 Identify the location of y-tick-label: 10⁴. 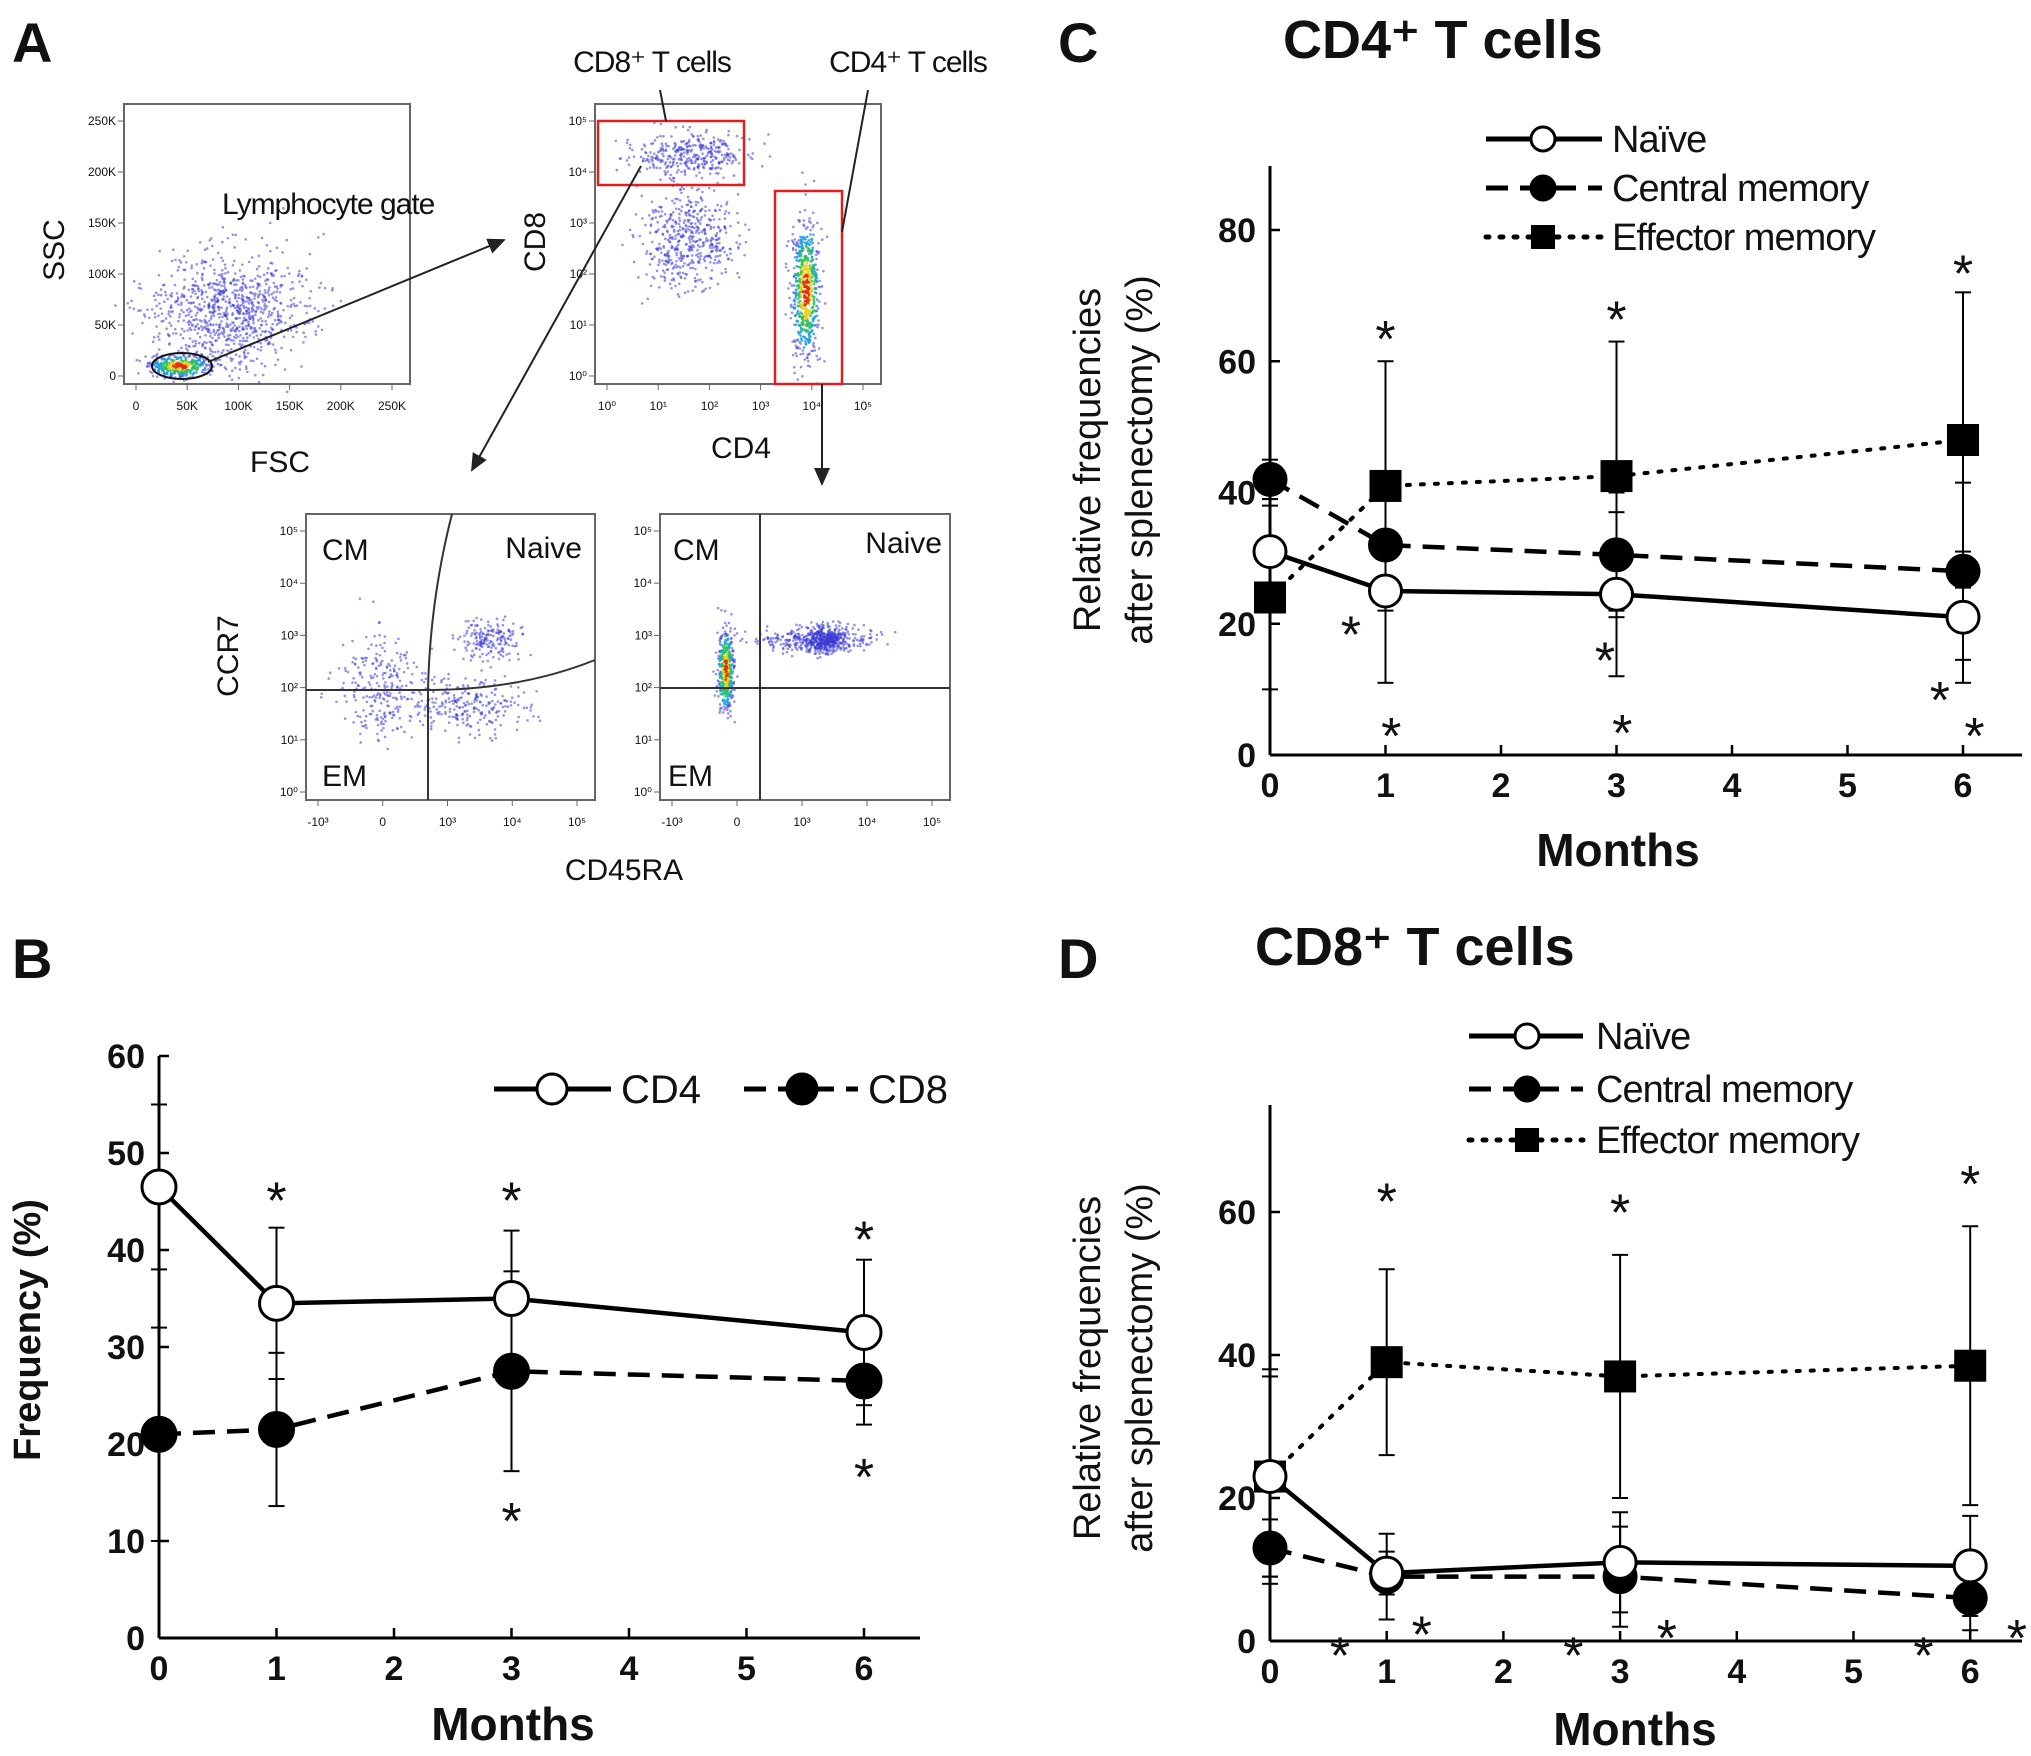
(288, 583).